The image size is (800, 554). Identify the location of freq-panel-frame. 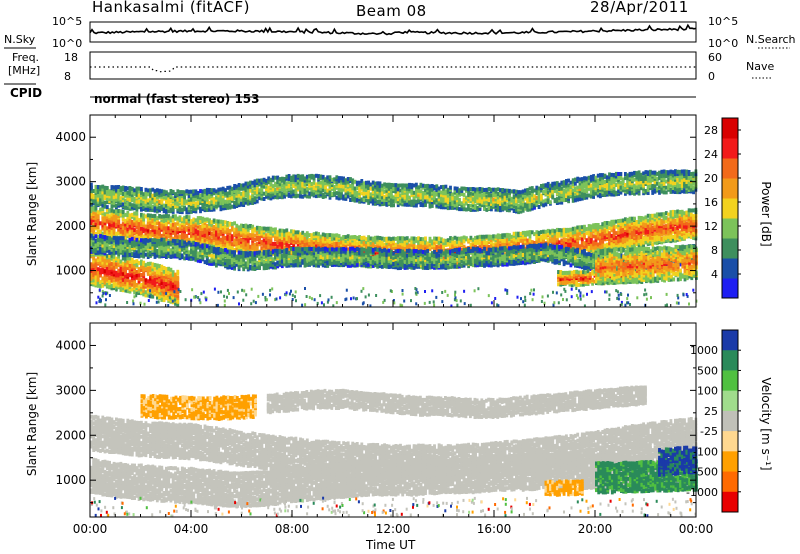
(393, 65).